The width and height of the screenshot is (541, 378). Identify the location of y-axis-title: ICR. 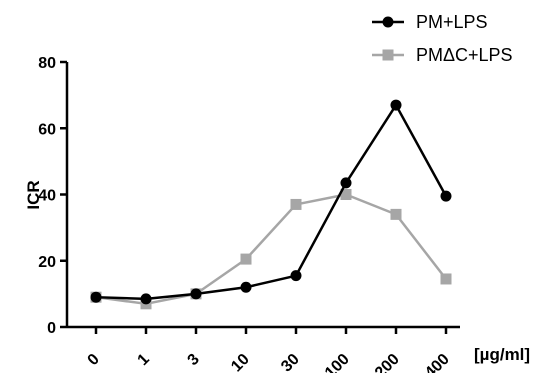
(33, 194).